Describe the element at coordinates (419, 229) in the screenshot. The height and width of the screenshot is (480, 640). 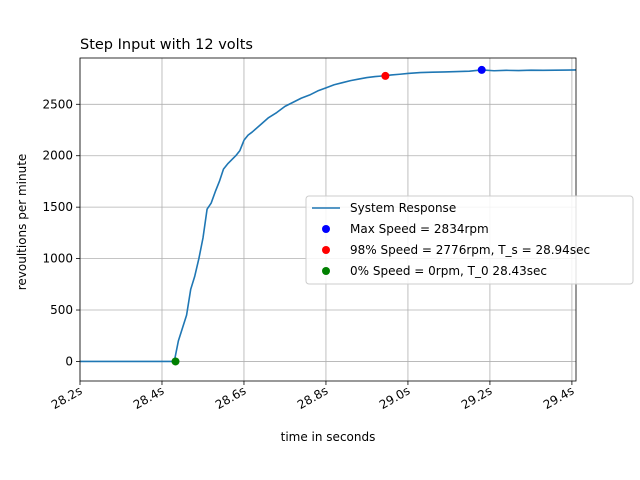
I see `legend-label: Max Speed = 2834rpm` at that location.